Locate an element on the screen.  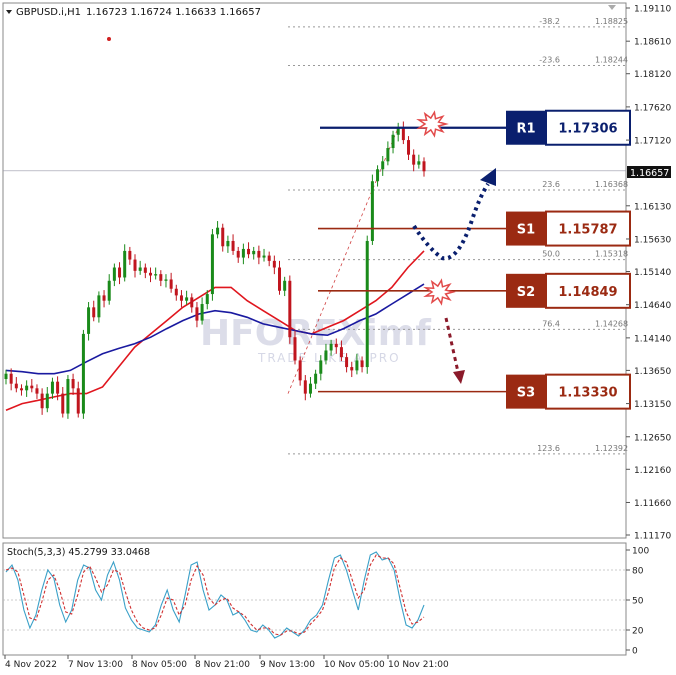
y-tick-label: 1.16130 is located at coordinates (652, 207).